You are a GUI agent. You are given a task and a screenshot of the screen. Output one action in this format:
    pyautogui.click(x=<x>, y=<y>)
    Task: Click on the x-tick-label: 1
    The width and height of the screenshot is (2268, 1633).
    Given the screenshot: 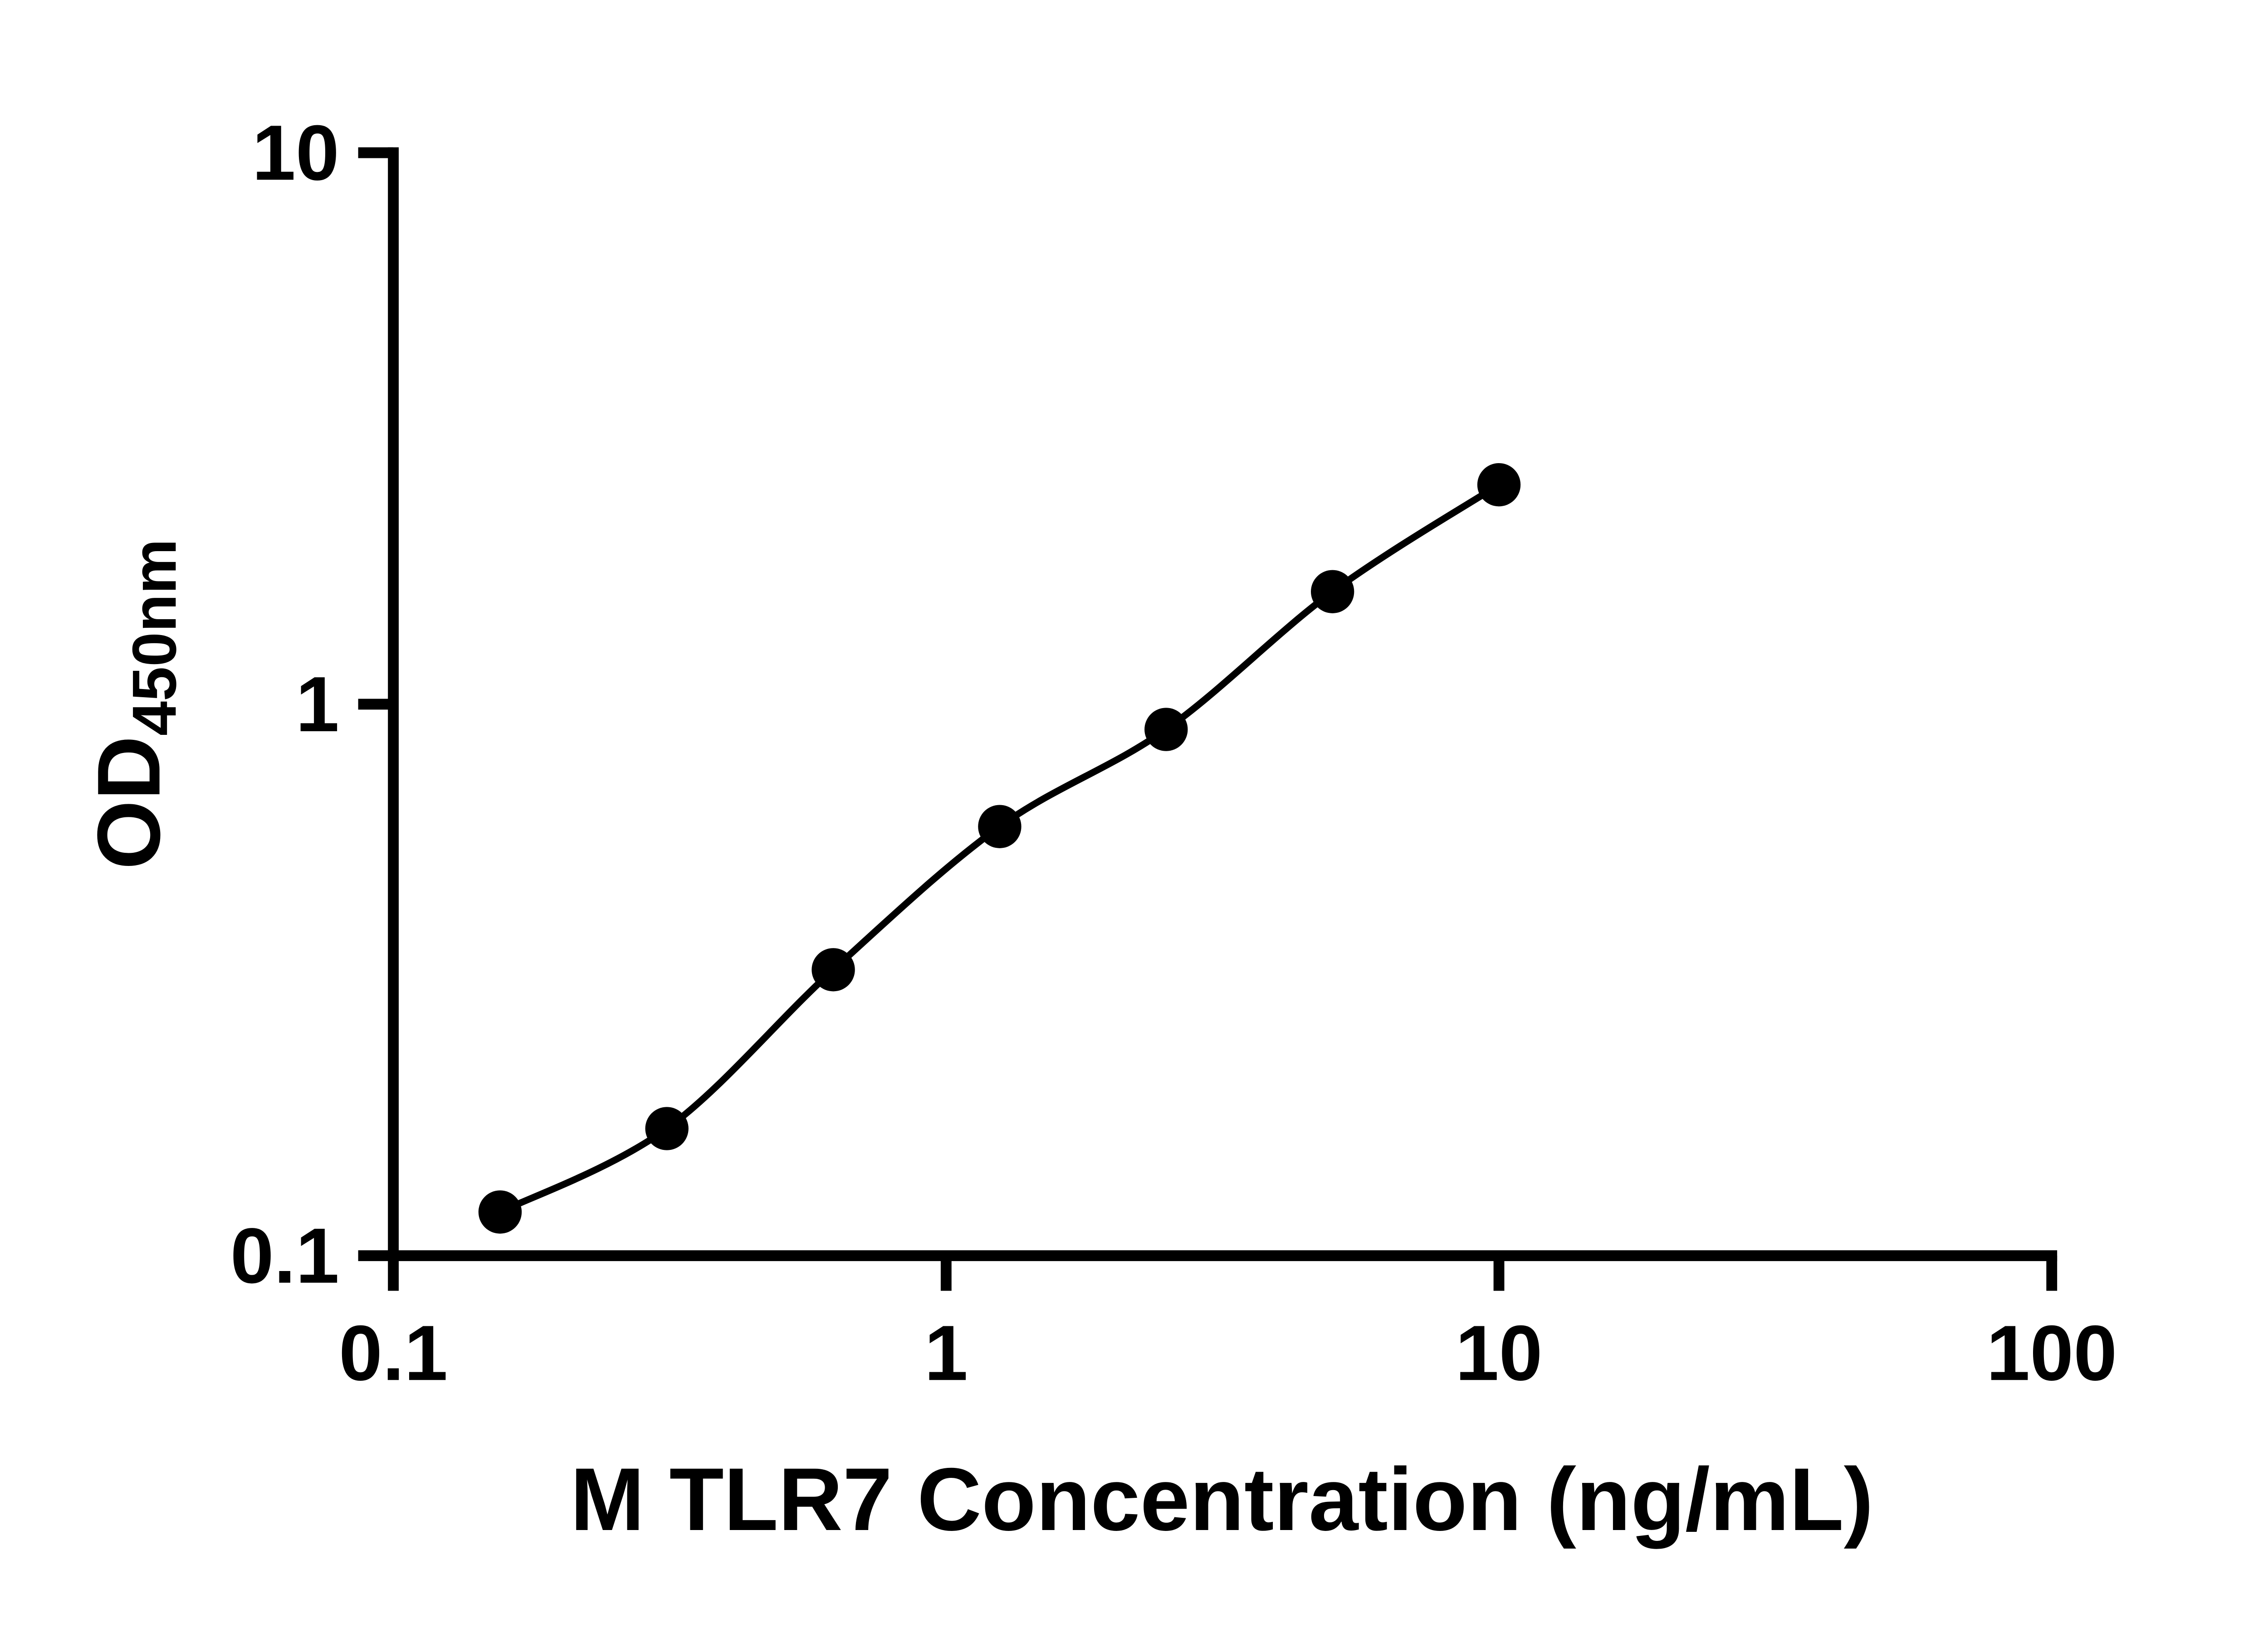 What is the action you would take?
    pyautogui.click(x=946, y=1353)
    